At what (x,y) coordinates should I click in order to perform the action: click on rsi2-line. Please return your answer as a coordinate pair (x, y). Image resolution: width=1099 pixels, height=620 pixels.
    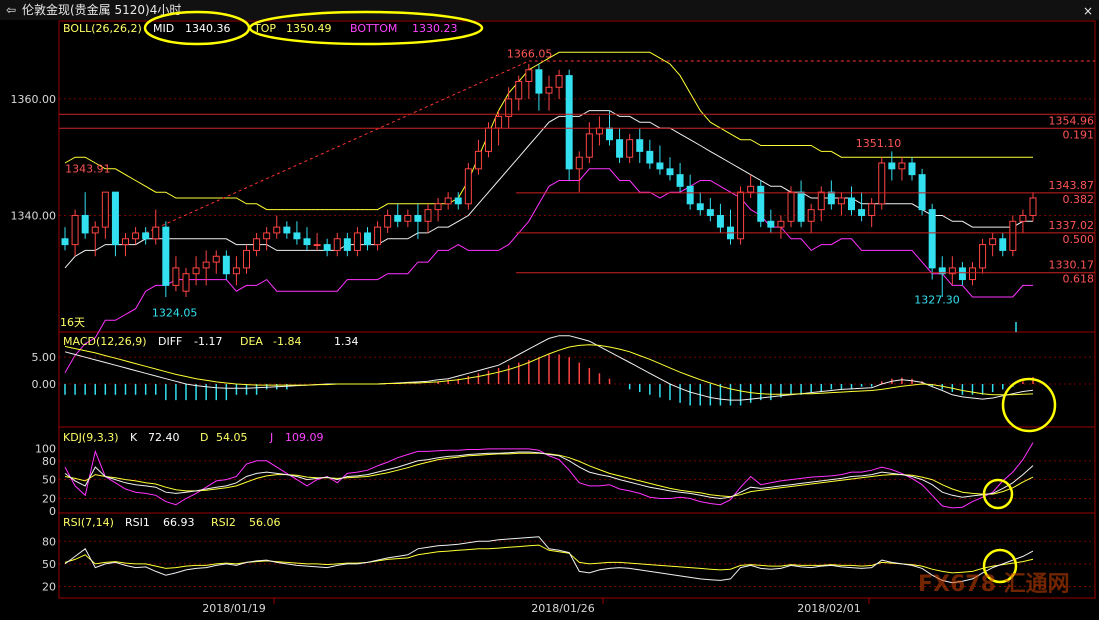
    Looking at the image, I should click on (549, 559).